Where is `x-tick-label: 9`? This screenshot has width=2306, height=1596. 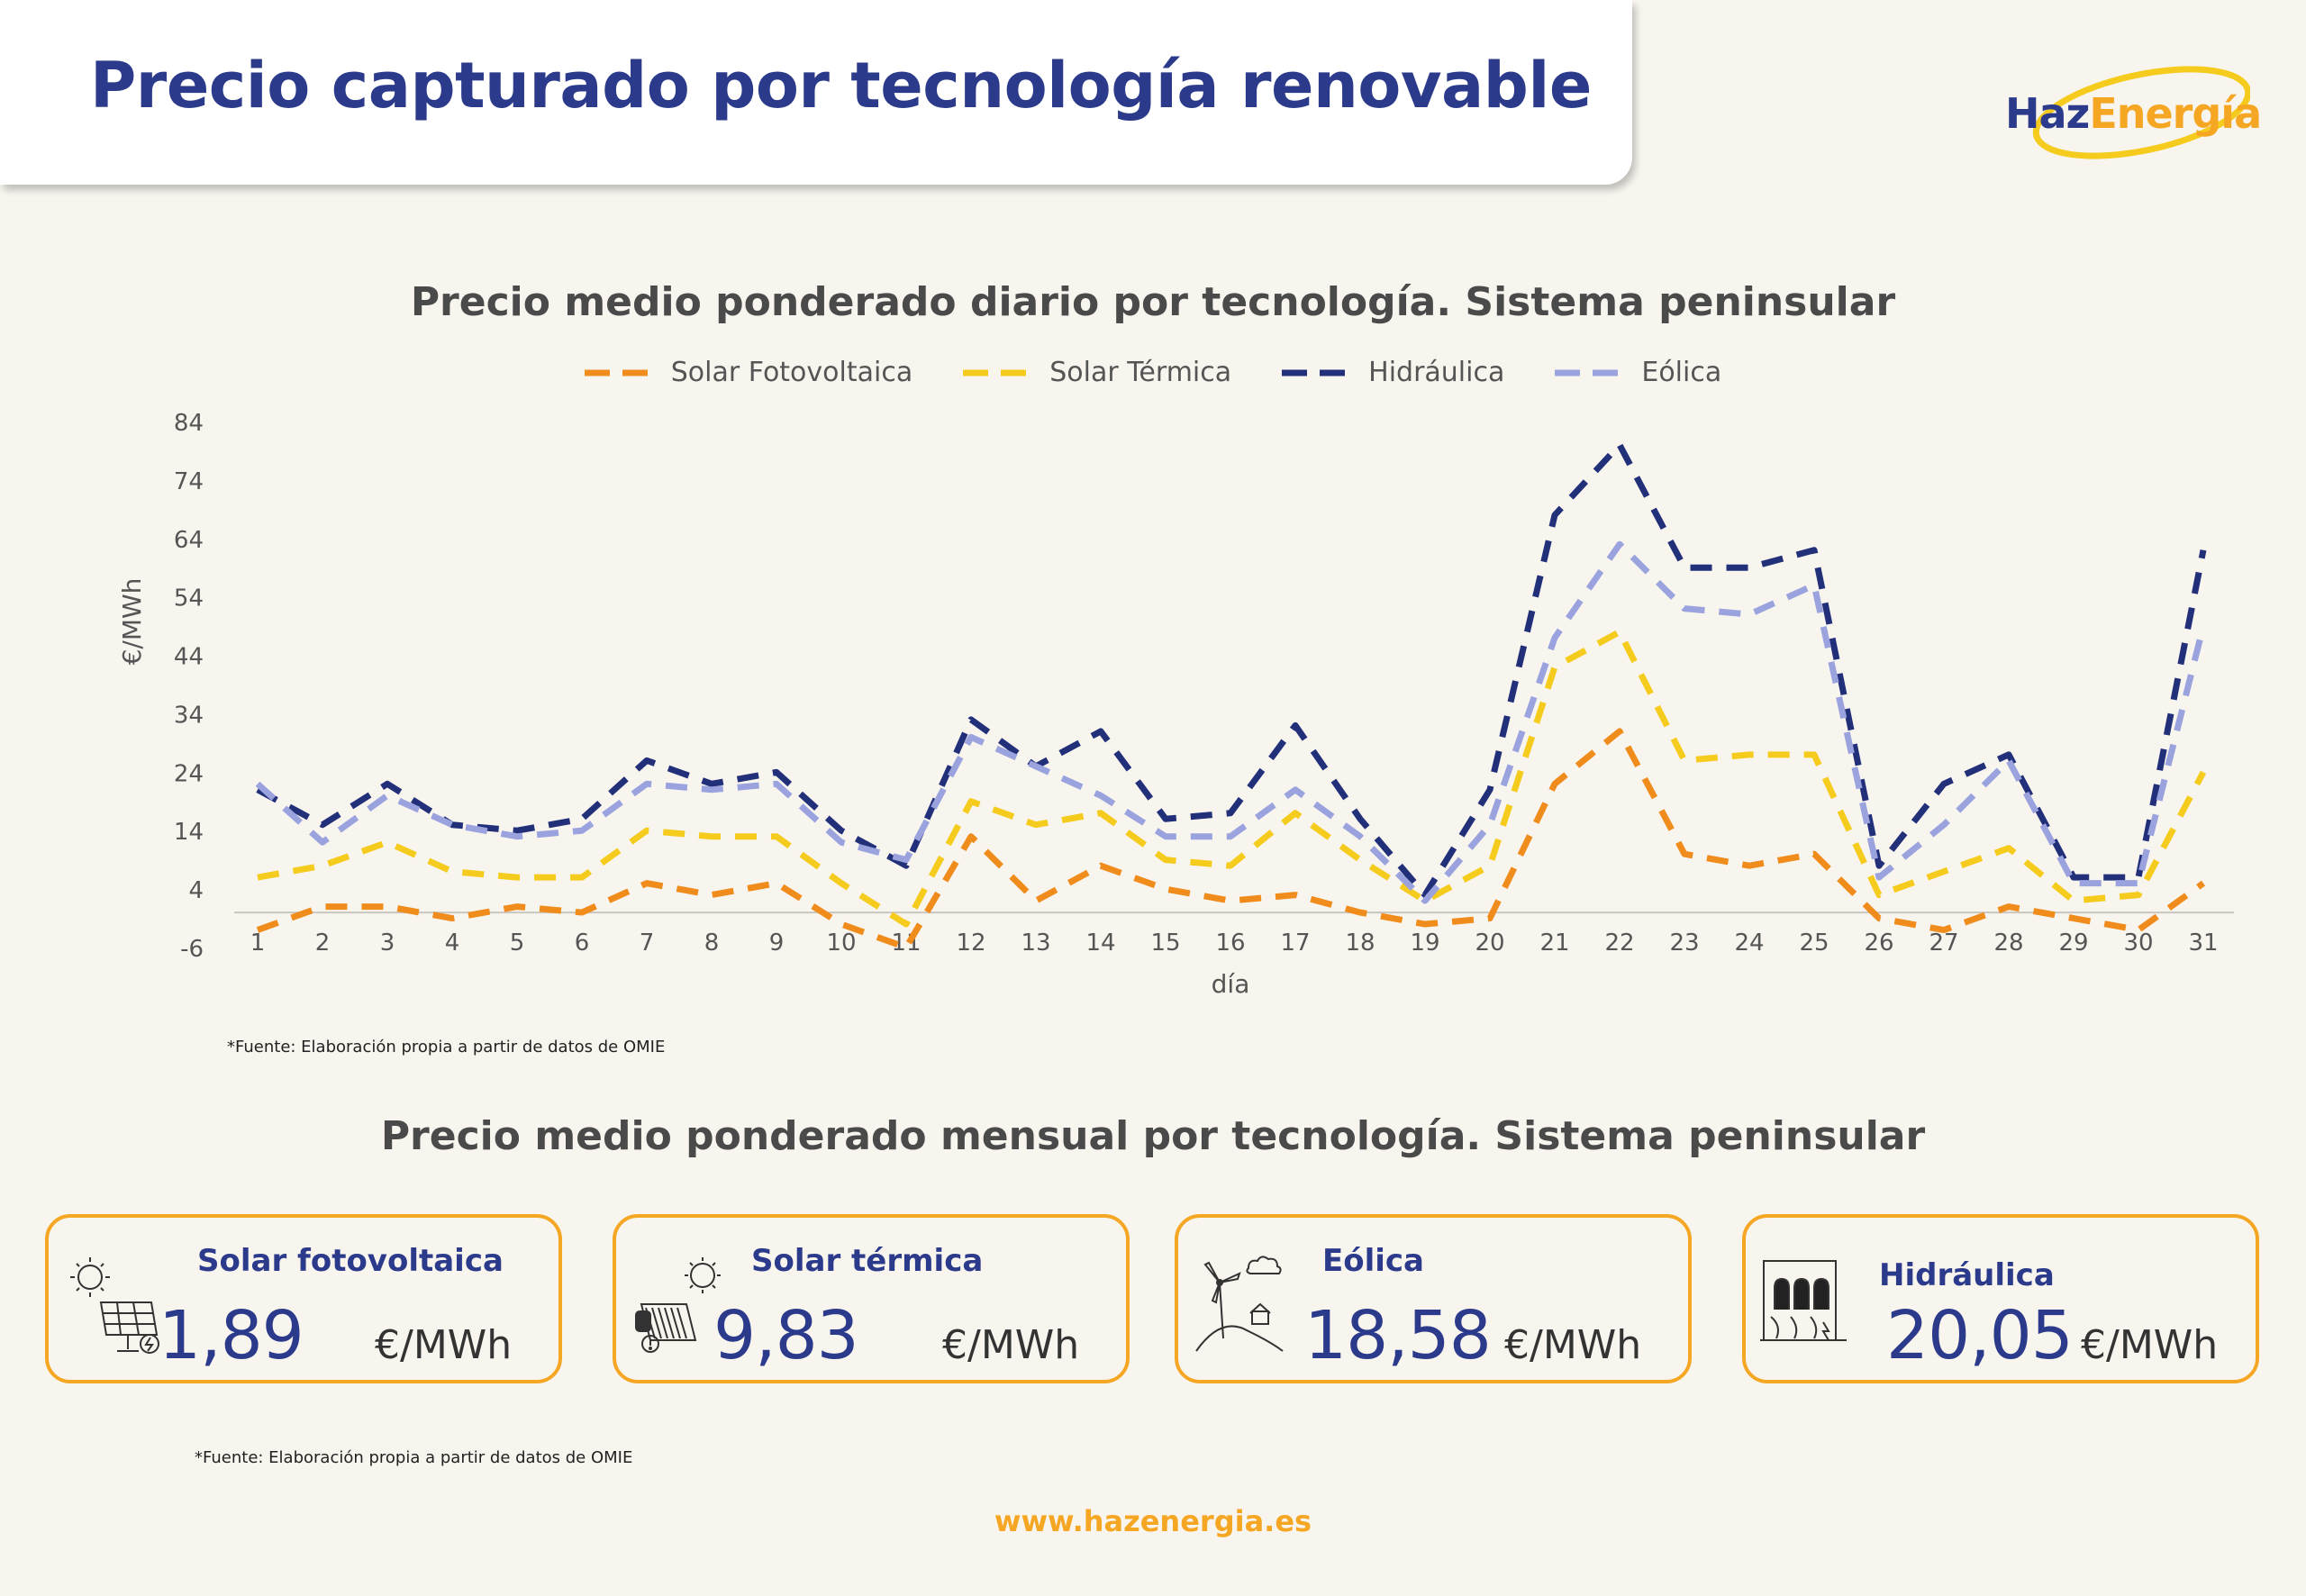 x-tick-label: 9 is located at coordinates (777, 943).